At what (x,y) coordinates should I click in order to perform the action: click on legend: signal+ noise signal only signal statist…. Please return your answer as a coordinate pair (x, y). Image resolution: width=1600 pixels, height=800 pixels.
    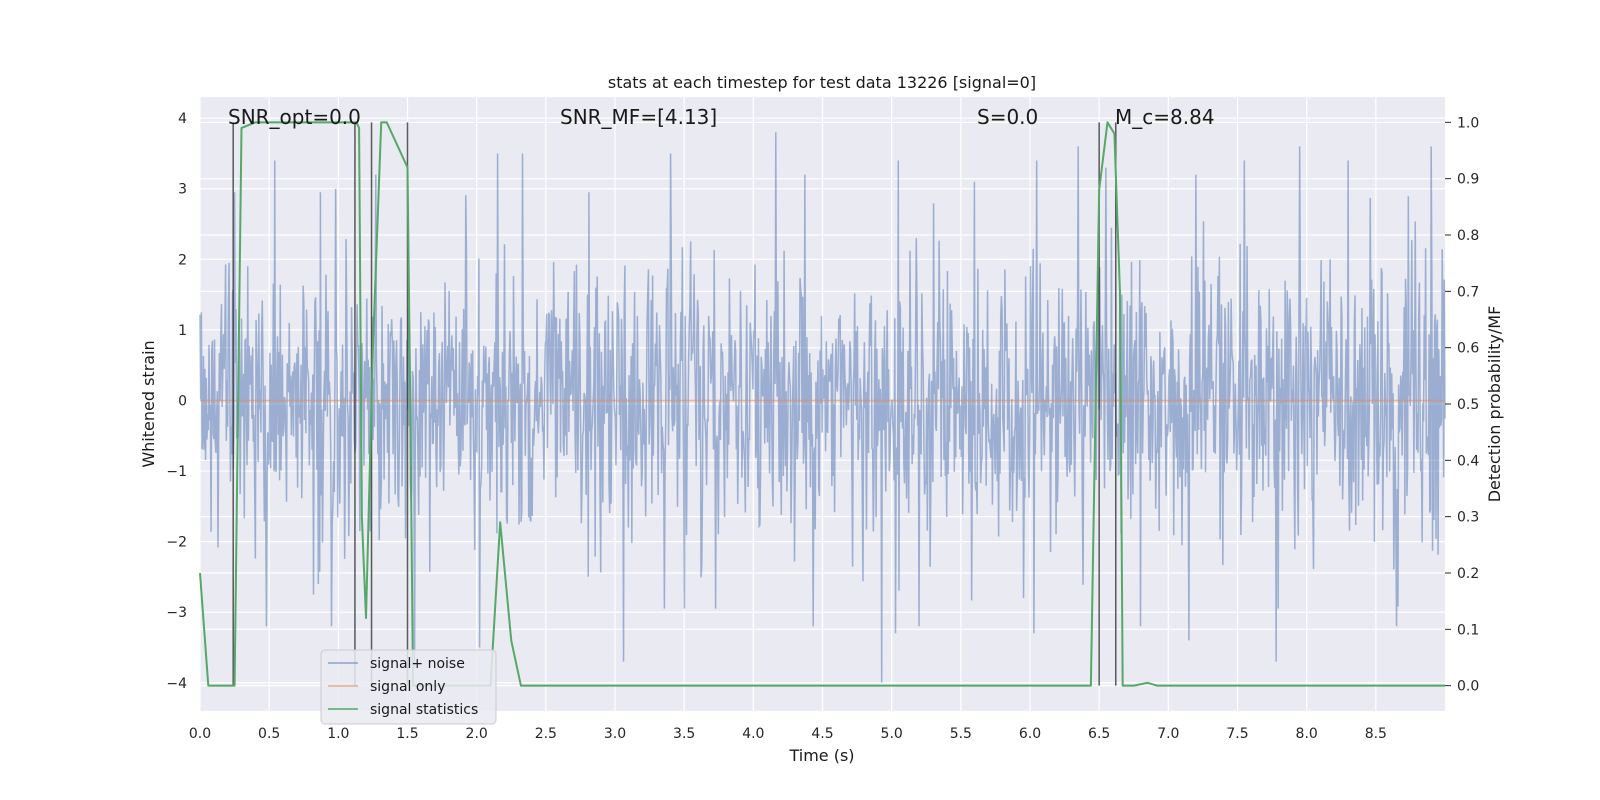
    Looking at the image, I should click on (408, 687).